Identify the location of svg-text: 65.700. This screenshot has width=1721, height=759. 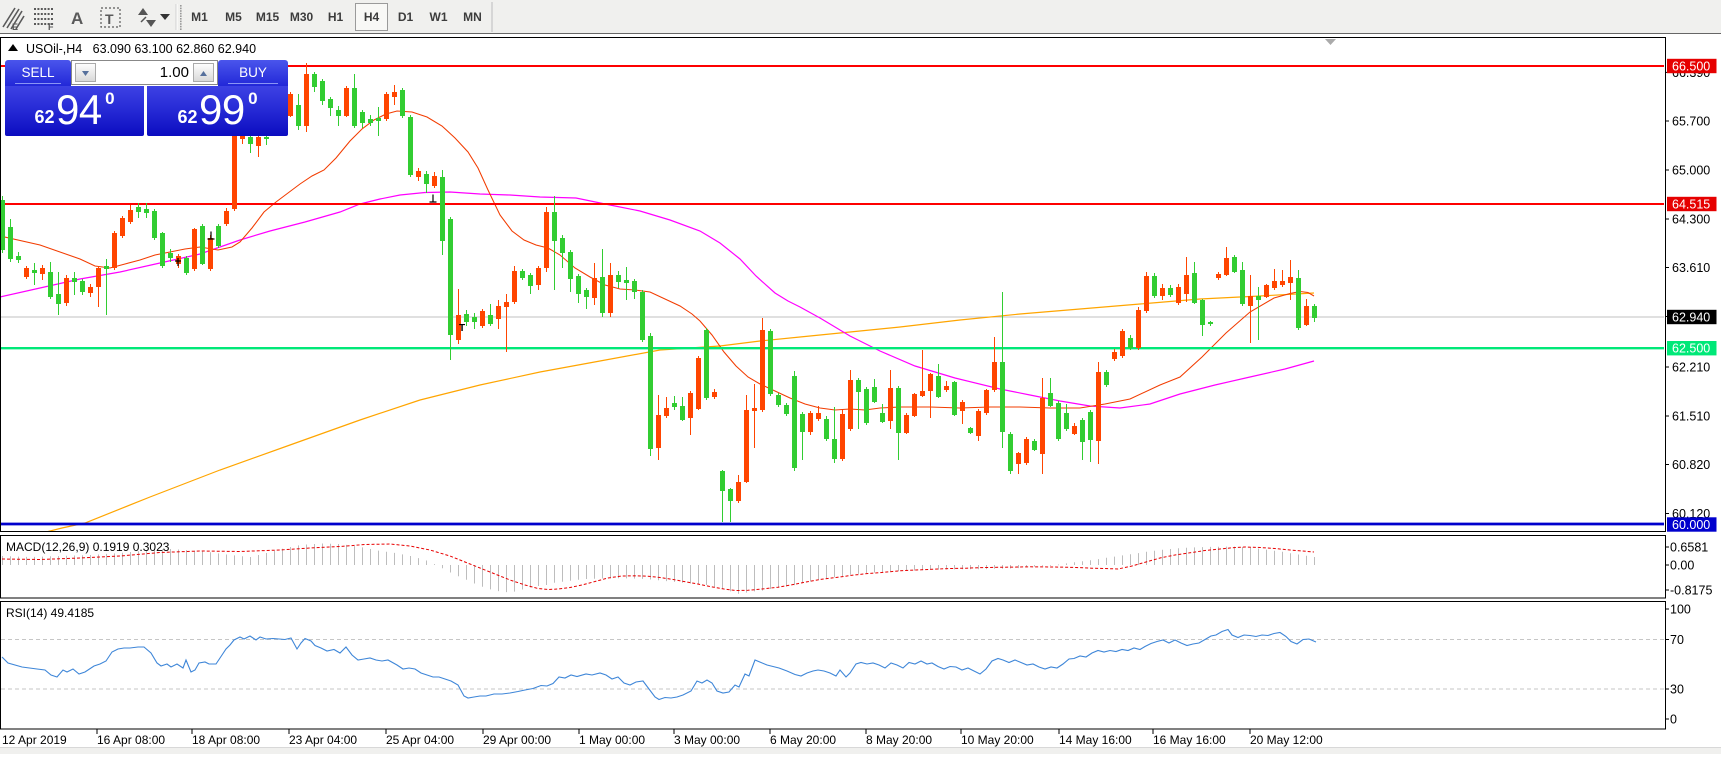
(1691, 122).